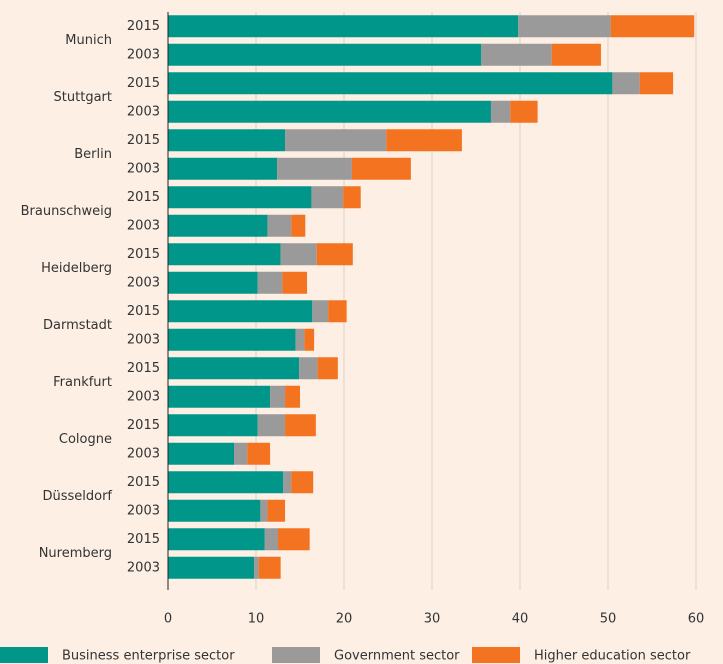 The height and width of the screenshot is (664, 723). I want to click on city-label: Cologne, so click(85, 439).